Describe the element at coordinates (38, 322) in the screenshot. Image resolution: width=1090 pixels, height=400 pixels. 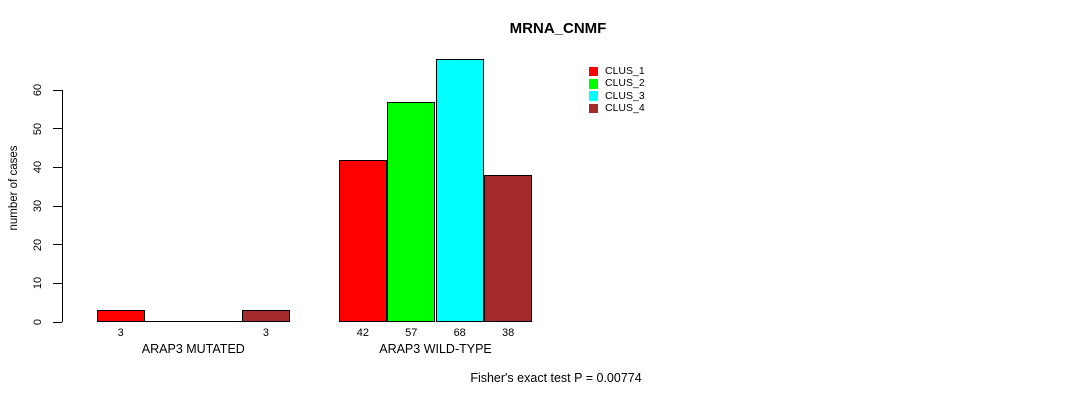
I see `y-tick-label: 0` at that location.